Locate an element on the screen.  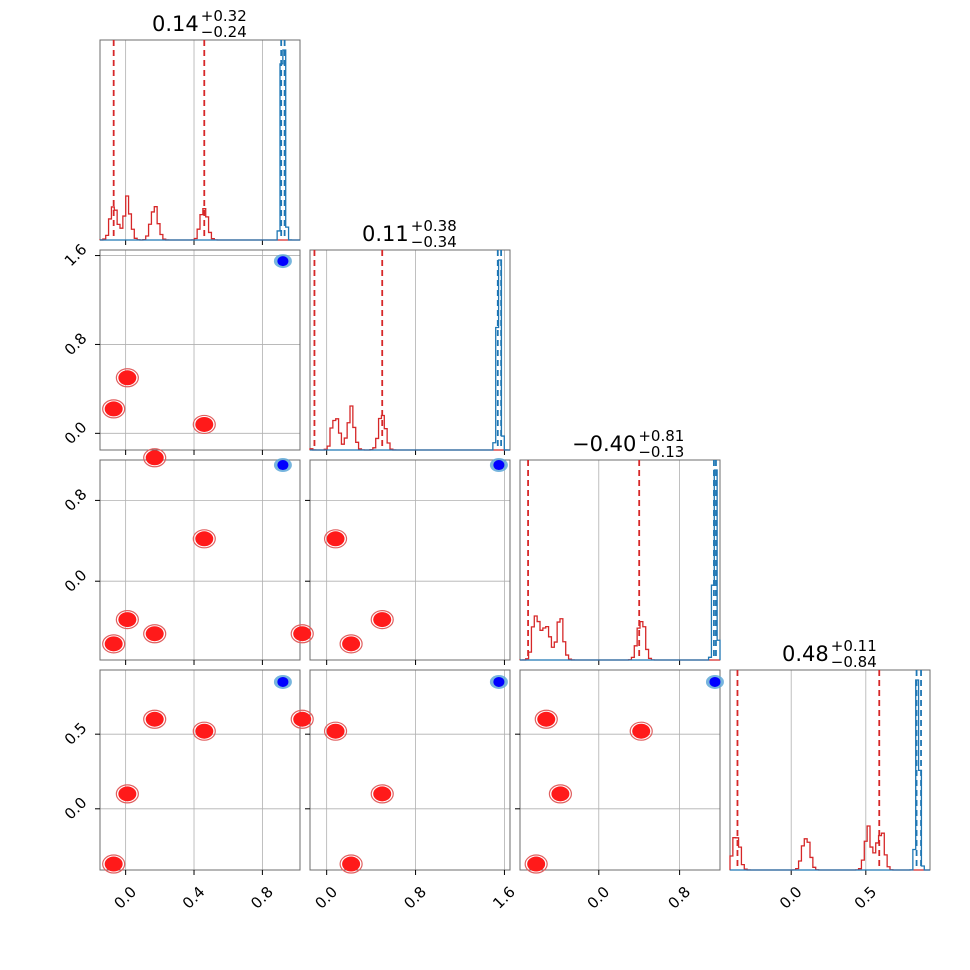
ytick-label-3-0: 0.0 is located at coordinates (76, 809).